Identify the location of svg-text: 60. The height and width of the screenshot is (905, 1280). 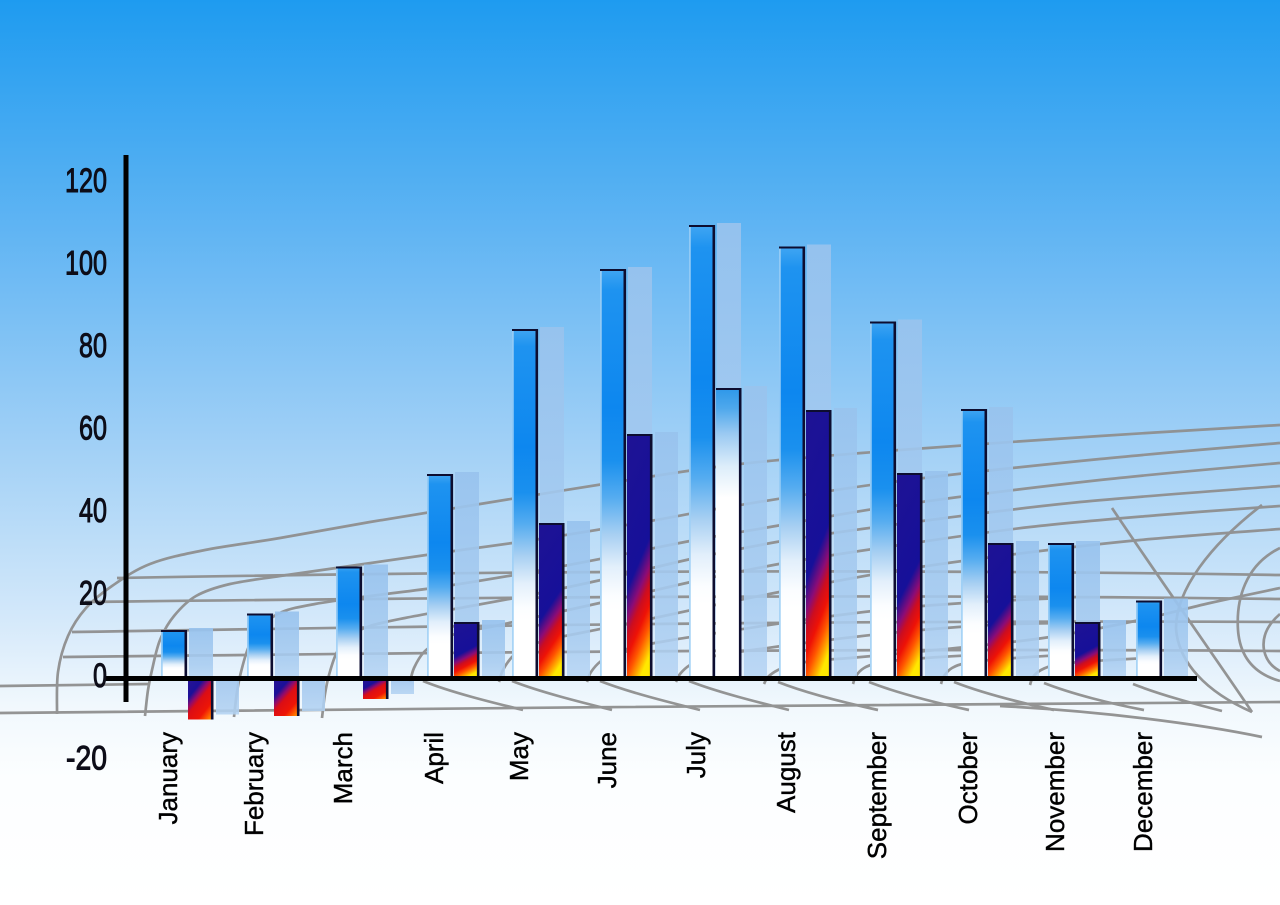
(93, 429).